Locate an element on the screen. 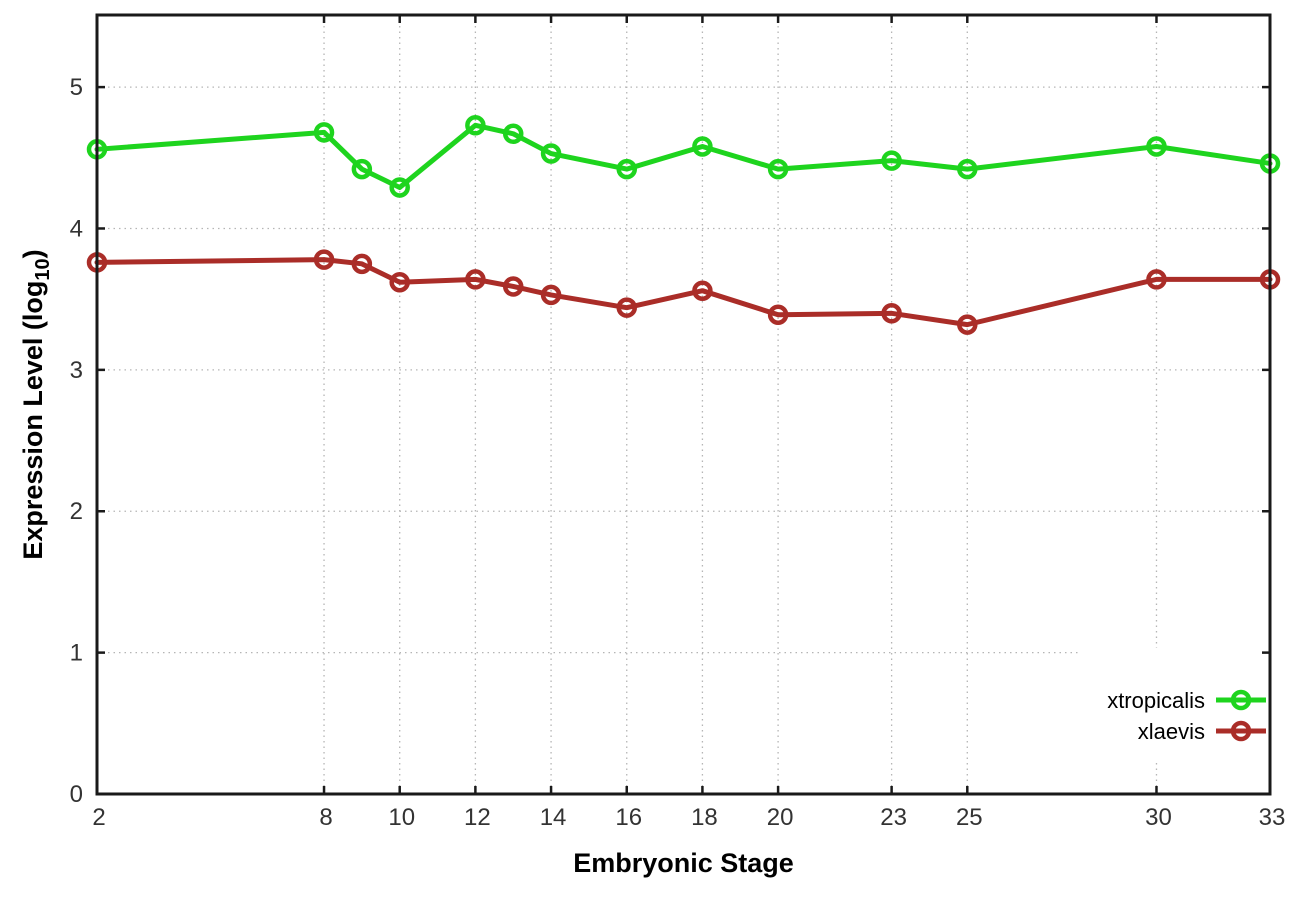  x-tick-label: 20 is located at coordinates (780, 817).